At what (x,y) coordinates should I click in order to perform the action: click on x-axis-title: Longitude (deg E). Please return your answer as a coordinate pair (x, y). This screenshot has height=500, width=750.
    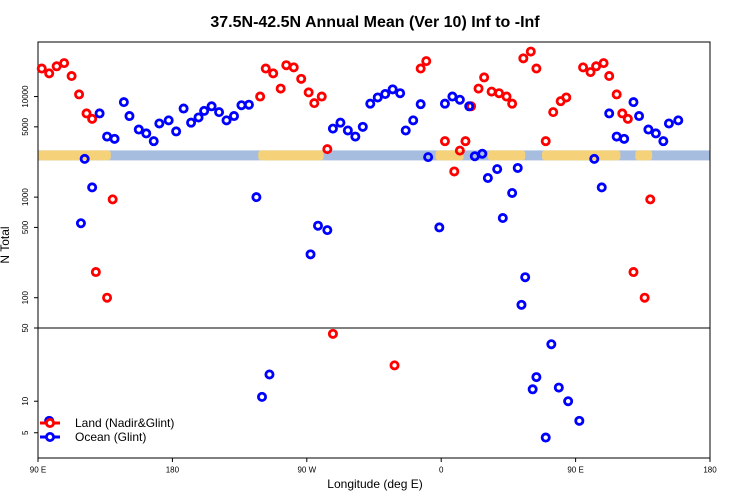
    Looking at the image, I should click on (374, 484).